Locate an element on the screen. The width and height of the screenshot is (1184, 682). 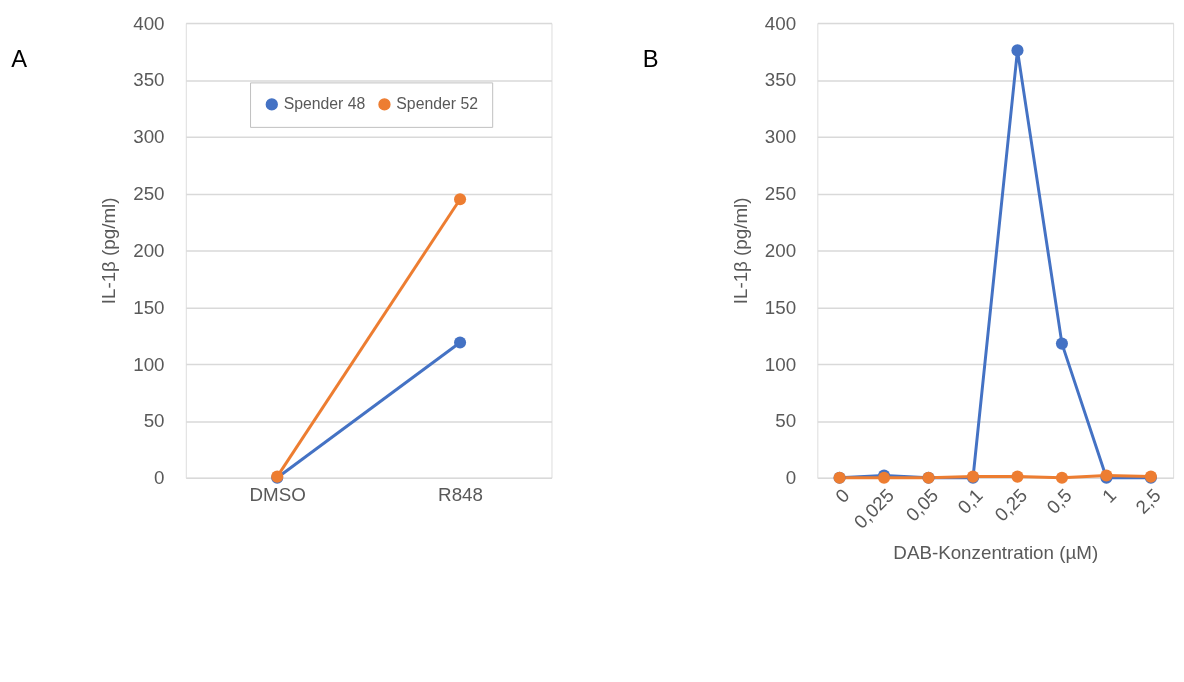
x-tick-label: R848 is located at coordinates (460, 494).